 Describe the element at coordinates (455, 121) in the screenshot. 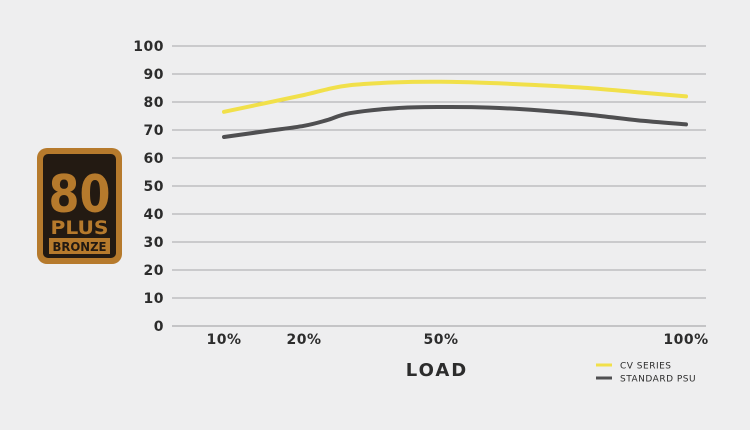

I see `series-line-standard-psu` at that location.